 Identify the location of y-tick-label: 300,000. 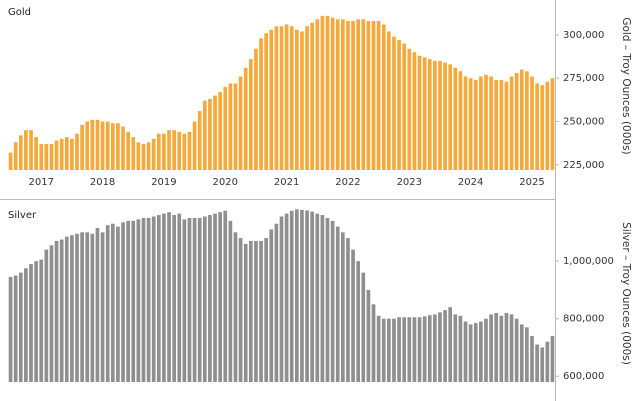
(583, 35).